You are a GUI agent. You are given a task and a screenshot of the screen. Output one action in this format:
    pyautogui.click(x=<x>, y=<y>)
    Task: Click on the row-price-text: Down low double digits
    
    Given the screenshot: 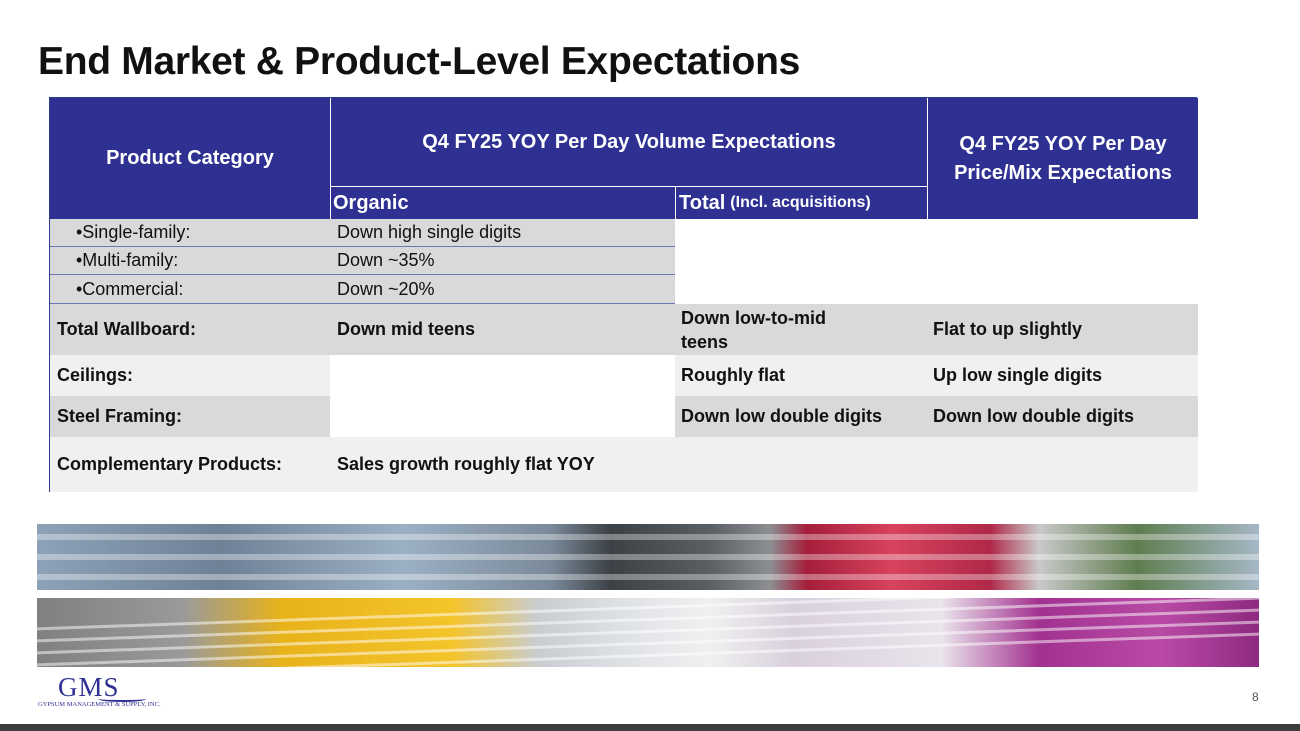 What is the action you would take?
    pyautogui.click(x=1033, y=416)
    